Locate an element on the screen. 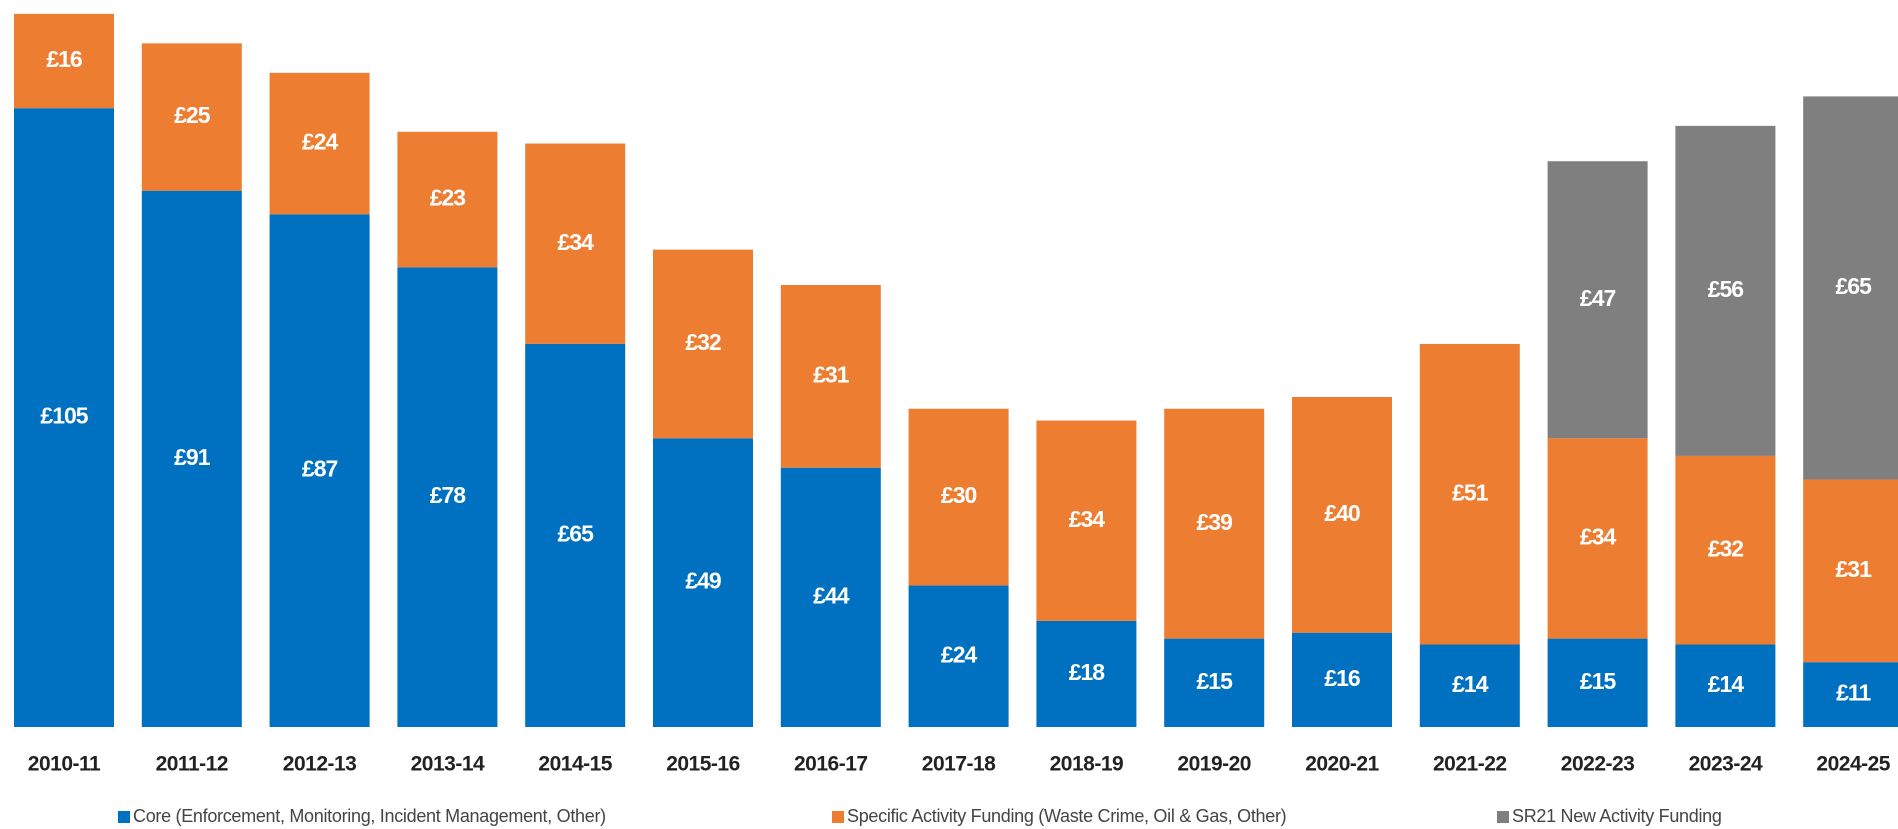  value-label: £39 is located at coordinates (1215, 522).